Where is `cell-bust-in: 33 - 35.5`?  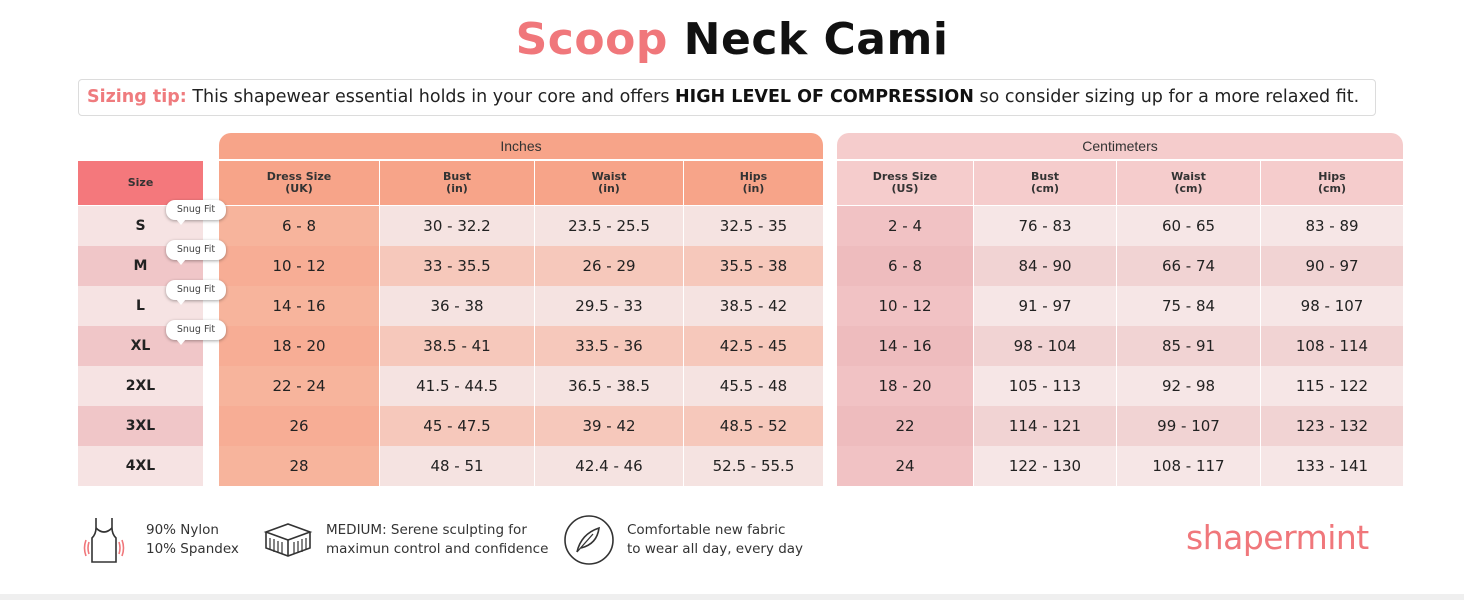
cell-bust-in: 33 - 35.5 is located at coordinates (457, 266).